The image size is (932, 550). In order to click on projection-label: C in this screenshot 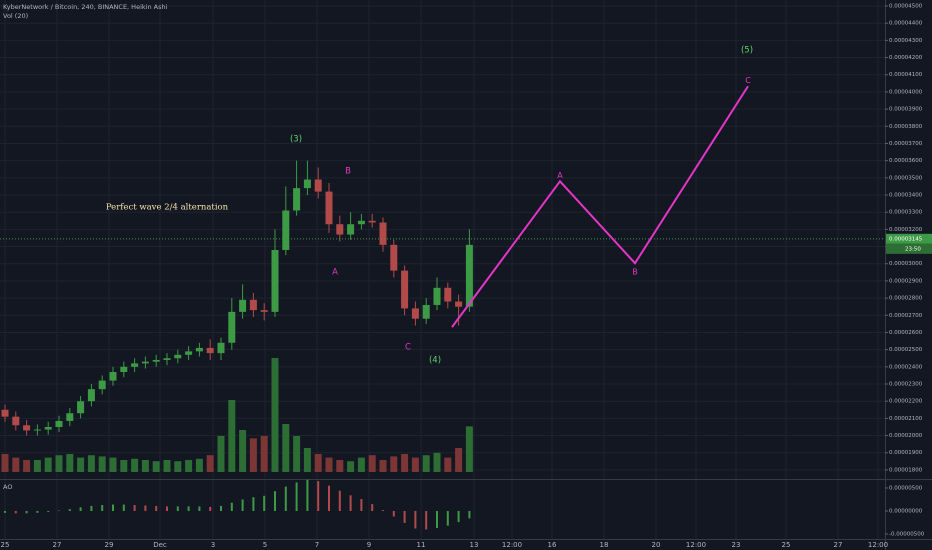, I will do `click(748, 80)`.